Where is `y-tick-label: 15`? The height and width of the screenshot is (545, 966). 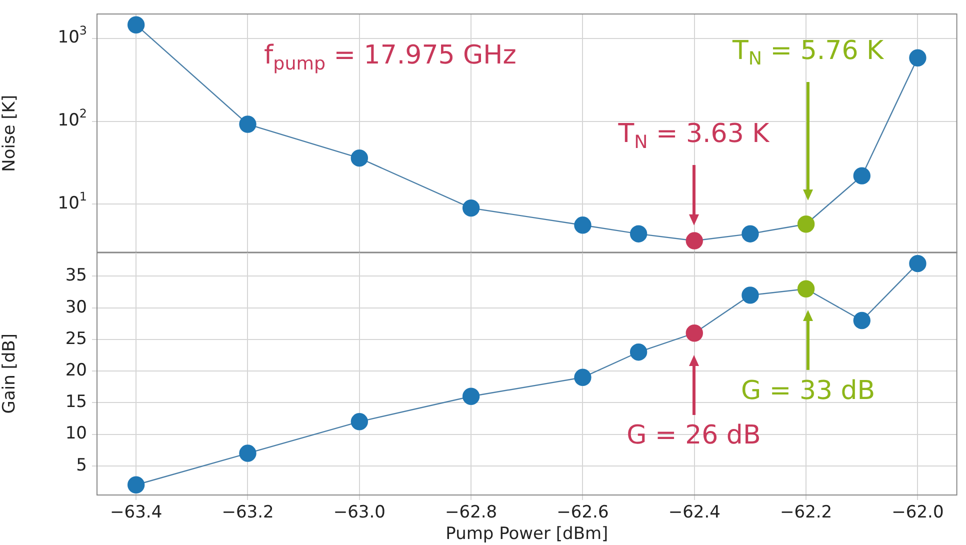
y-tick-label: 15 is located at coordinates (76, 402).